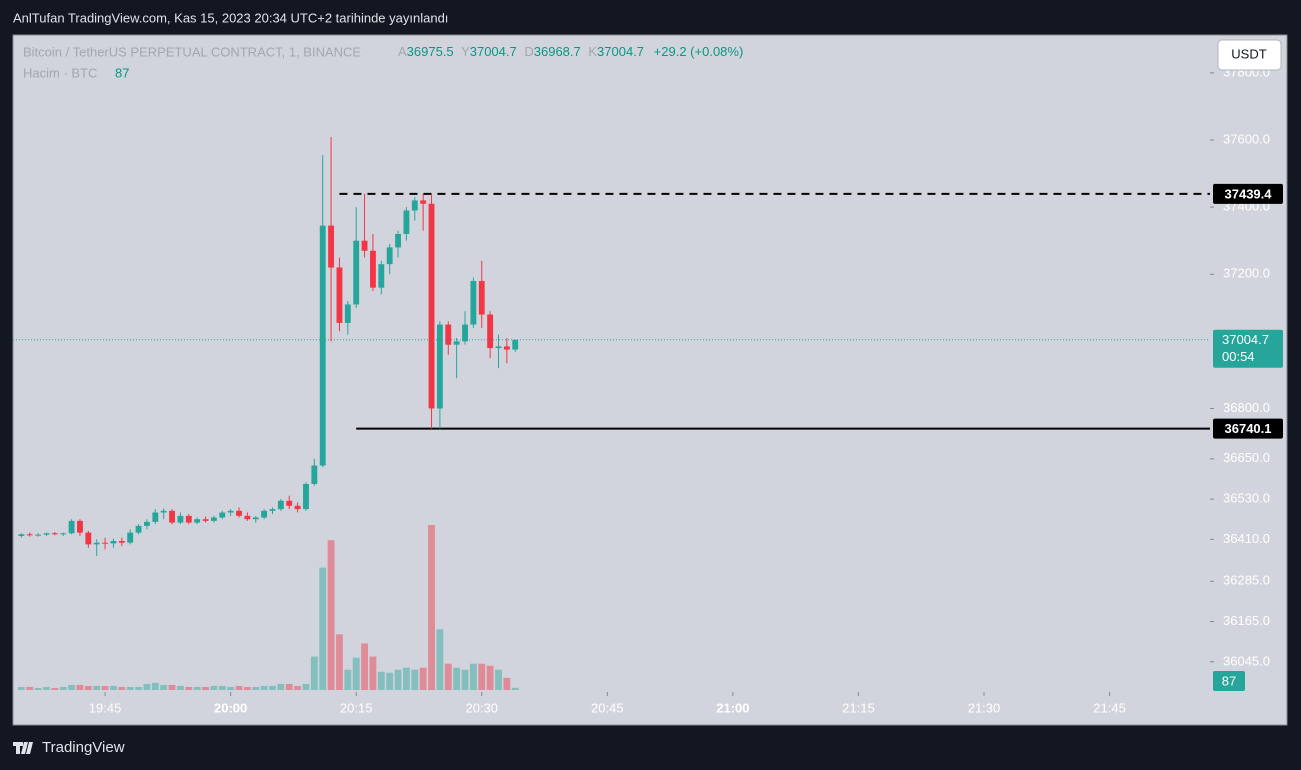 The image size is (1301, 770). What do you see at coordinates (557, 51) in the screenshot?
I see `low-value: 36968.7` at bounding box center [557, 51].